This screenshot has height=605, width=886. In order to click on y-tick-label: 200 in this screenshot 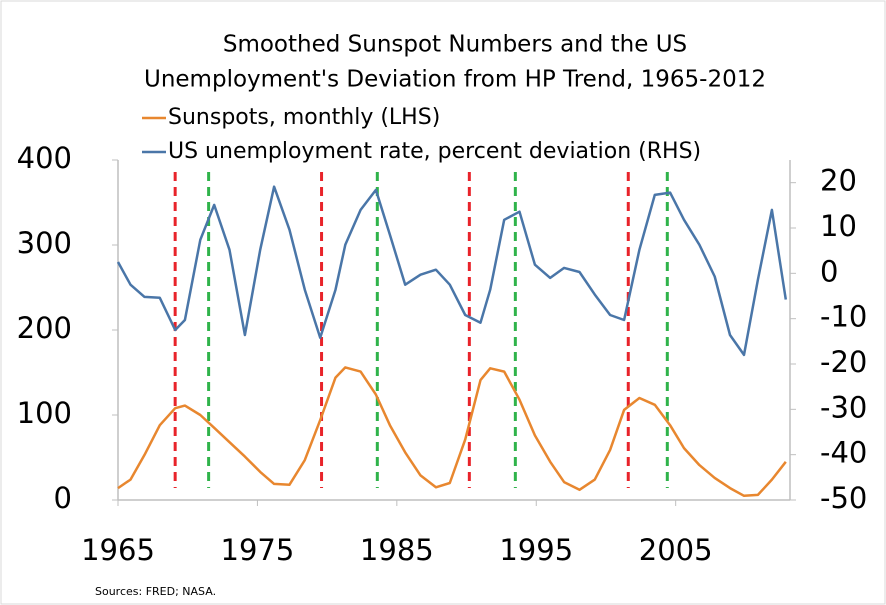, I will do `click(44, 328)`.